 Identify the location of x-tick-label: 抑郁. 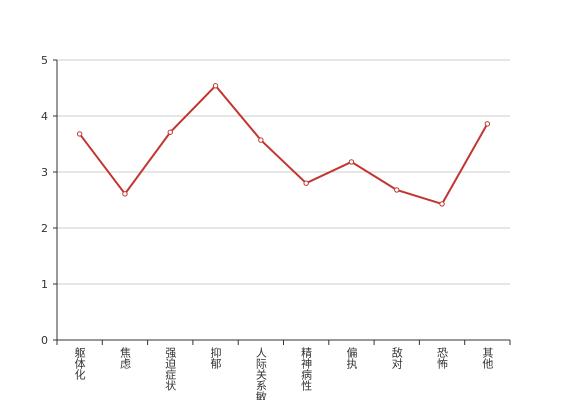
(215, 357).